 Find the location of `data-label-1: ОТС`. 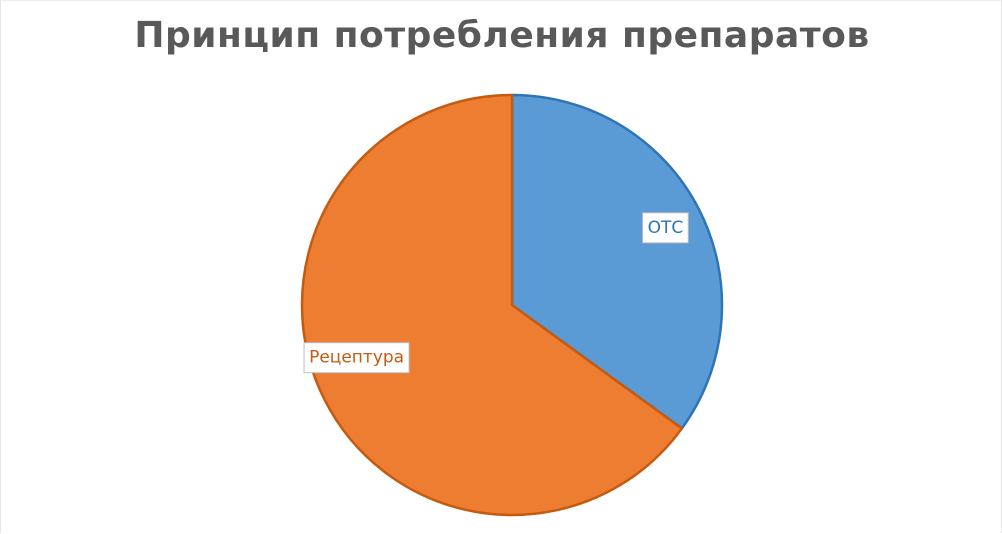

data-label-1: ОТС is located at coordinates (666, 228).